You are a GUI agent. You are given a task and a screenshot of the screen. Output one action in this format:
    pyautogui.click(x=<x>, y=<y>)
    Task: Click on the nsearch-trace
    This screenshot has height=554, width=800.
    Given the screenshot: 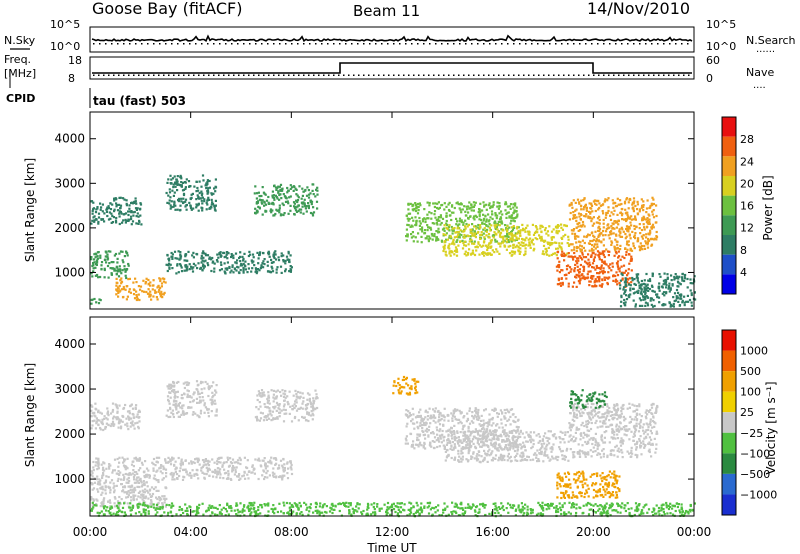 What is the action you would take?
    pyautogui.click(x=391, y=44)
    